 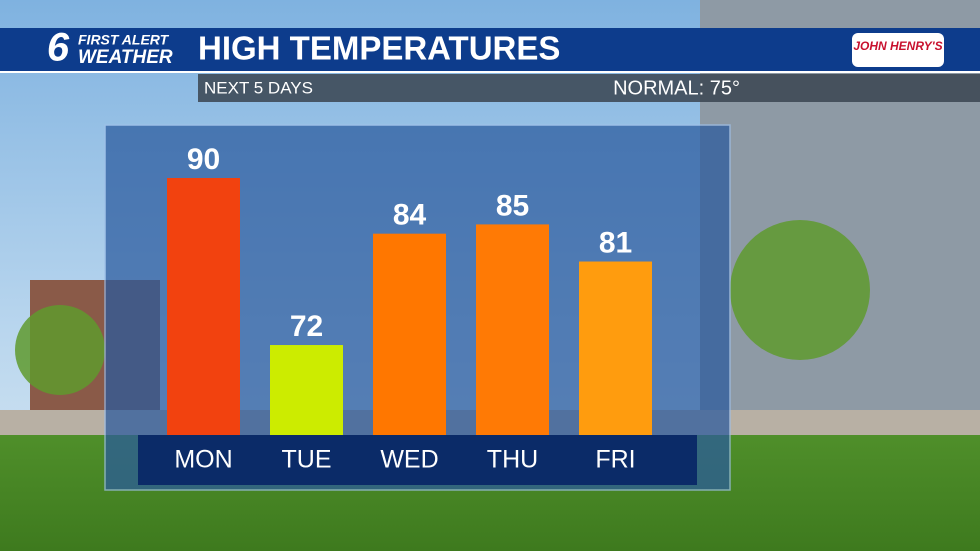 I want to click on brand-number: 6, so click(x=58, y=48).